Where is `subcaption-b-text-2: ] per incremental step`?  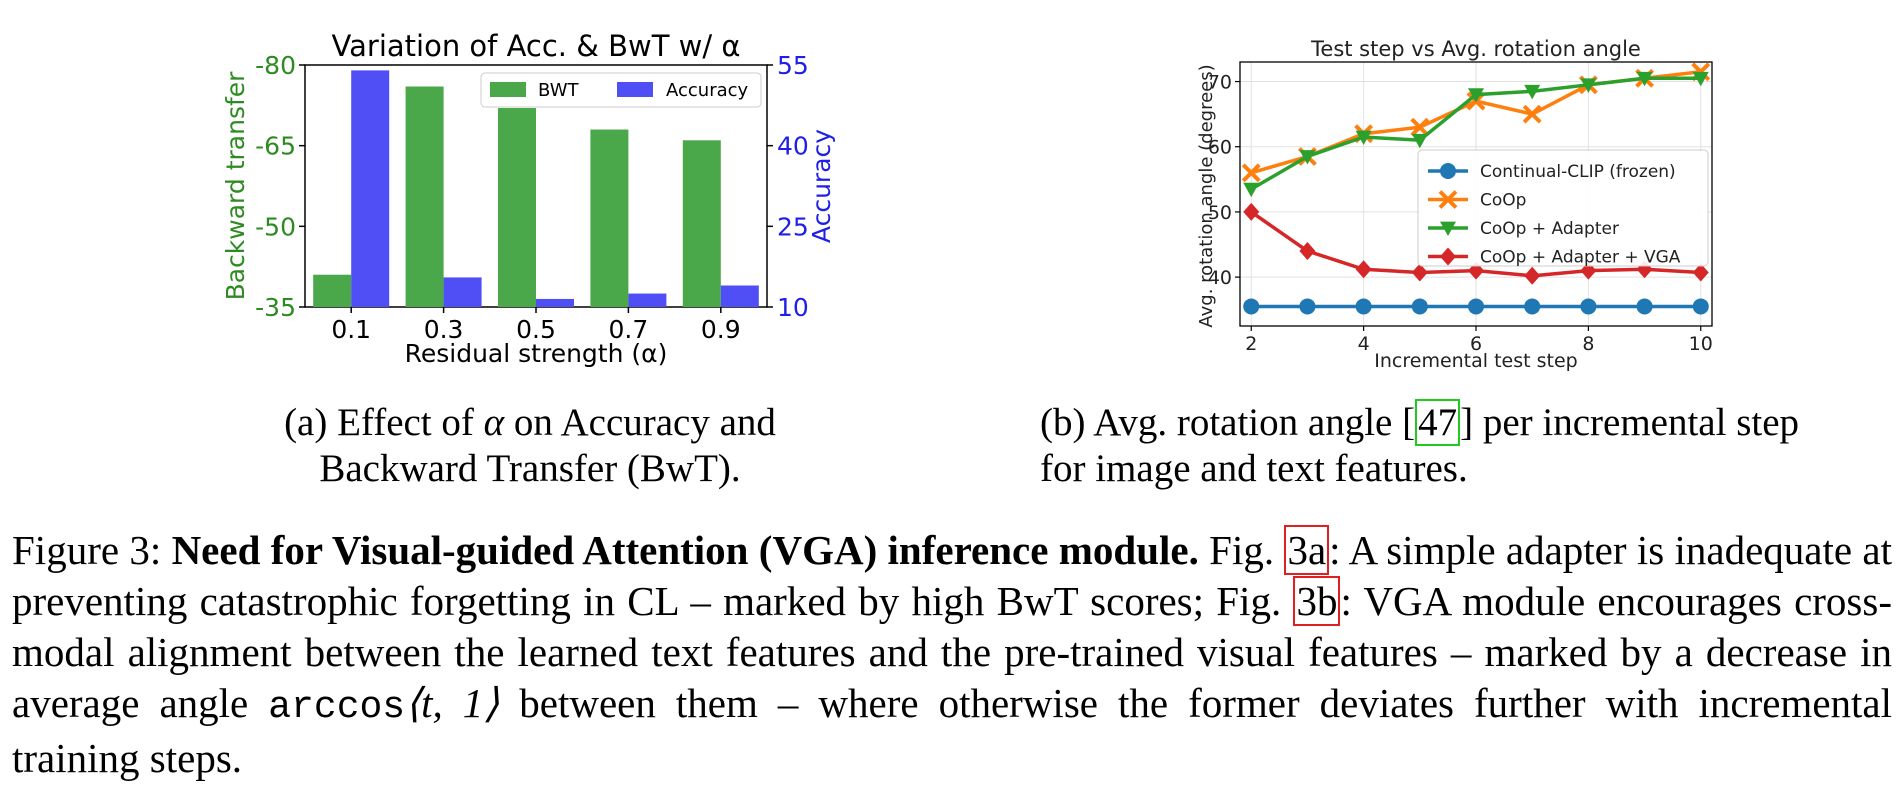 subcaption-b-text-2: ] per incremental step is located at coordinates (1630, 422).